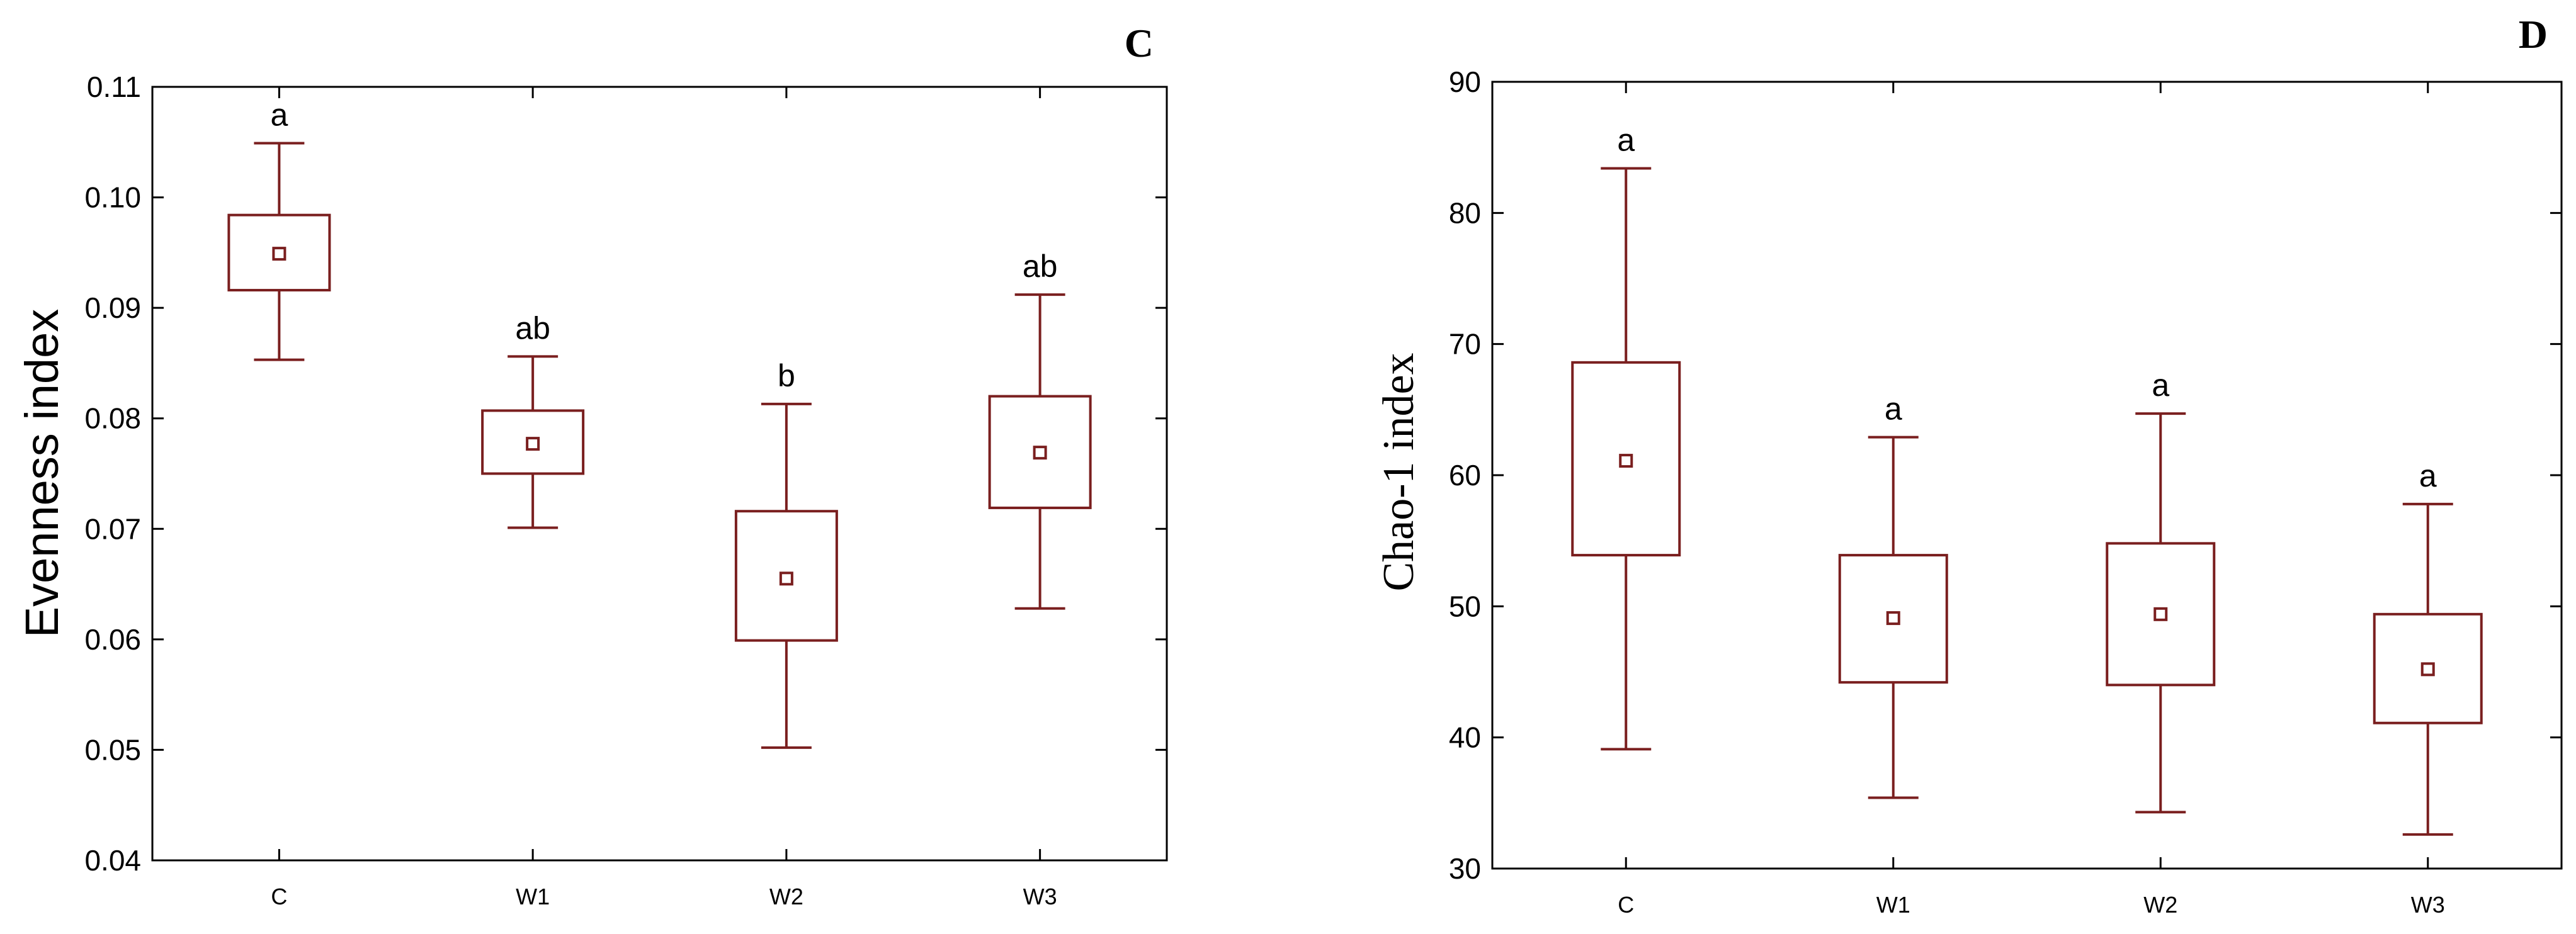  What do you see at coordinates (1465, 344) in the screenshot?
I see `y-tick-label: 70` at bounding box center [1465, 344].